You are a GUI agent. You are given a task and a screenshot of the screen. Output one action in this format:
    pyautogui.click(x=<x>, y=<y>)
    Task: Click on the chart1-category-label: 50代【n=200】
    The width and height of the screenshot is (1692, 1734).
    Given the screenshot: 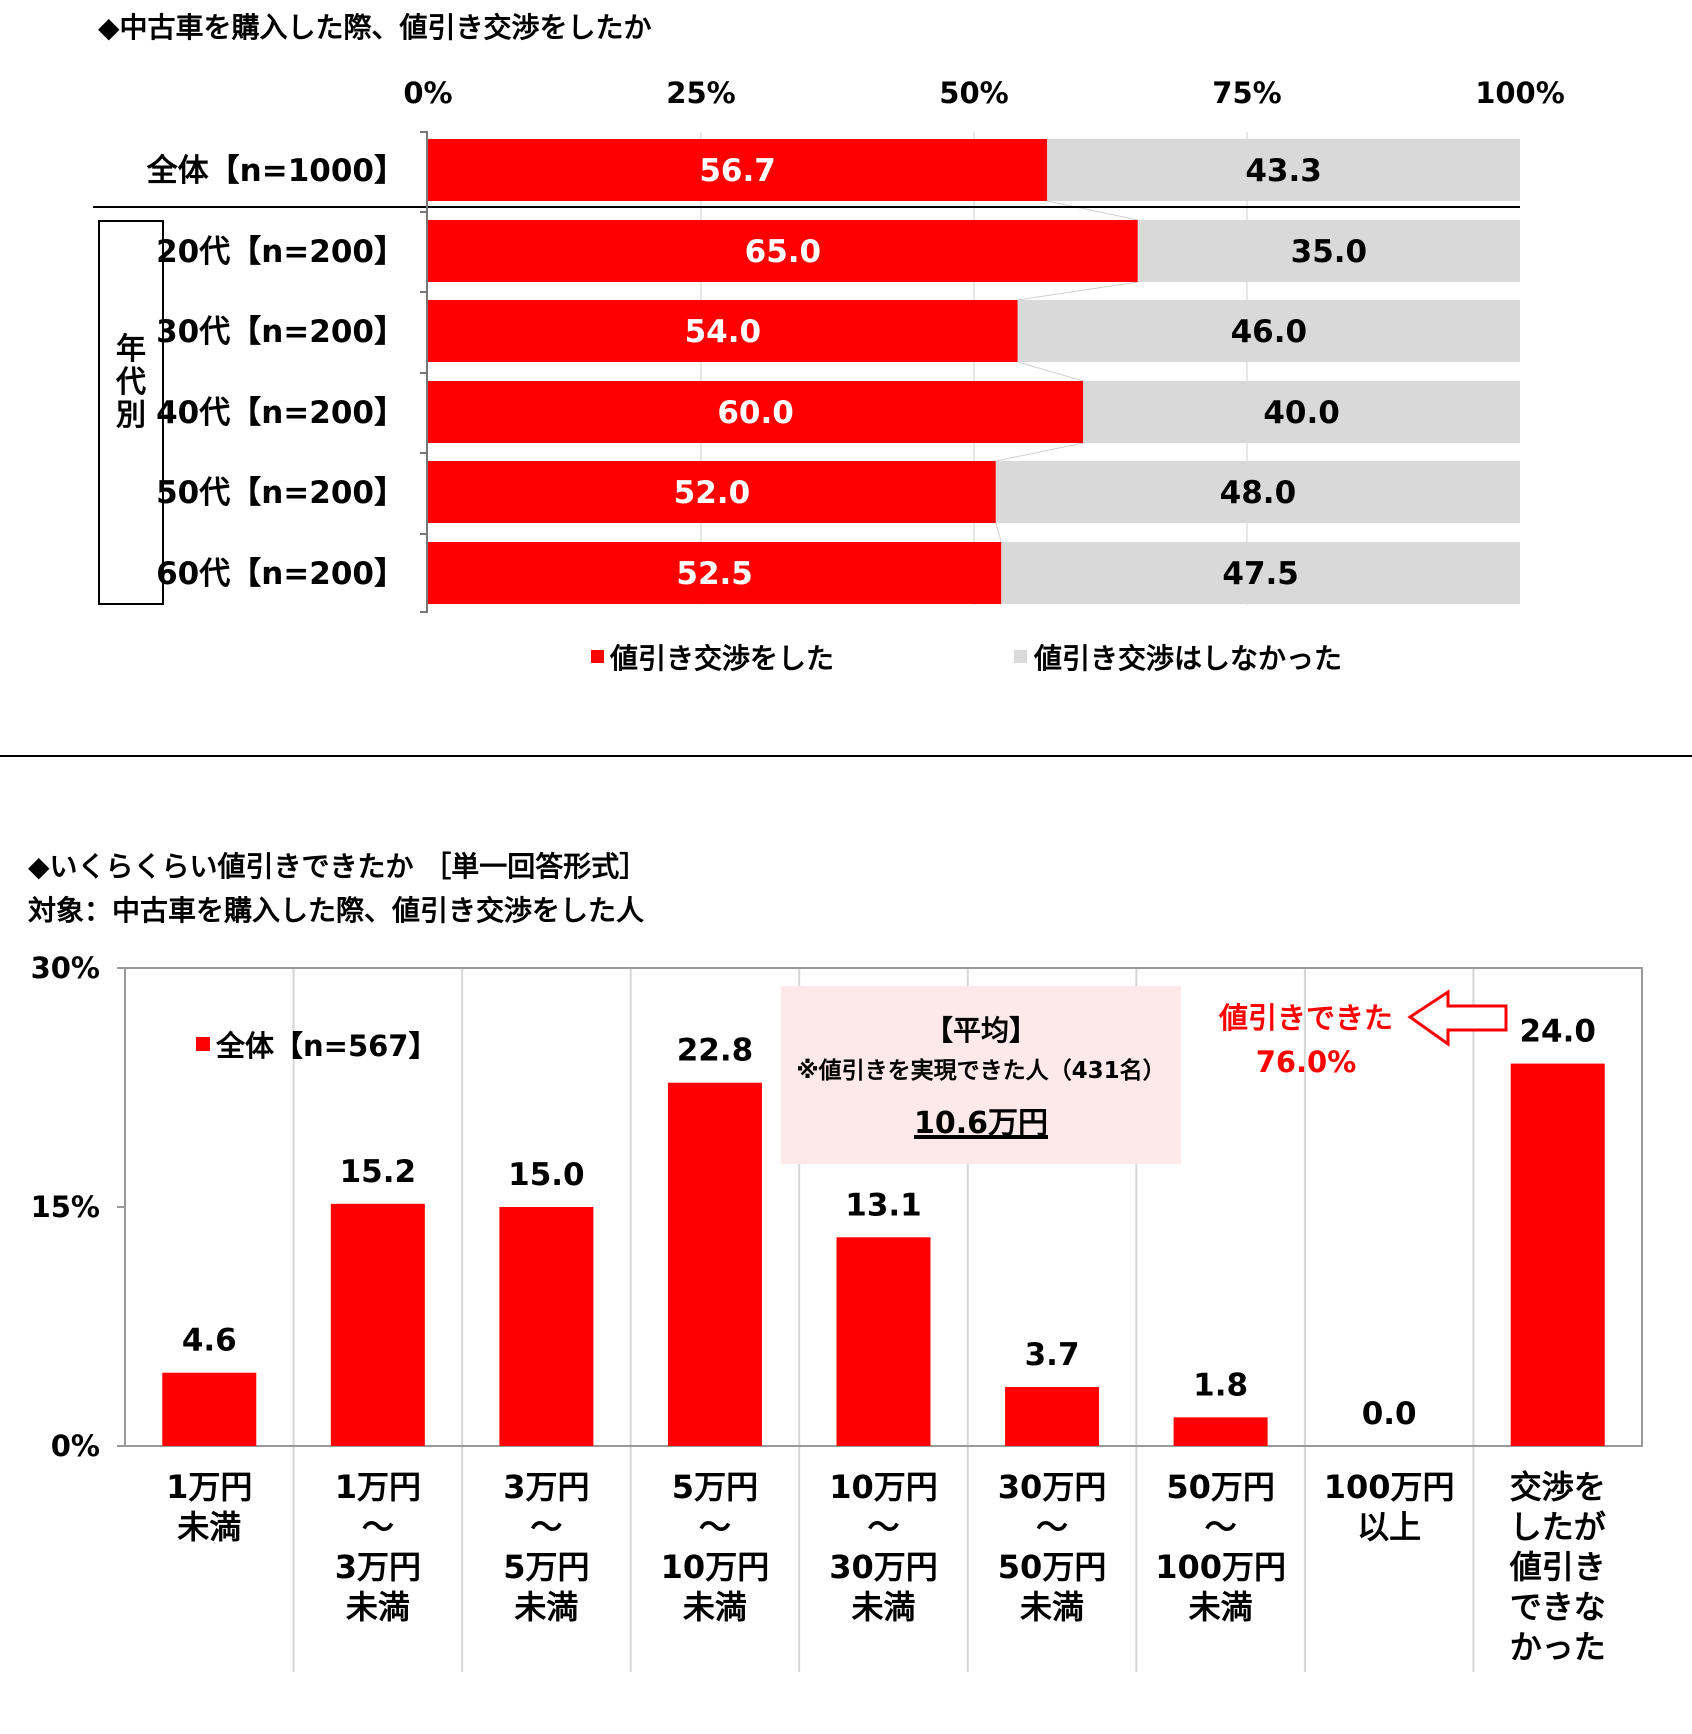 What is the action you would take?
    pyautogui.click(x=280, y=493)
    